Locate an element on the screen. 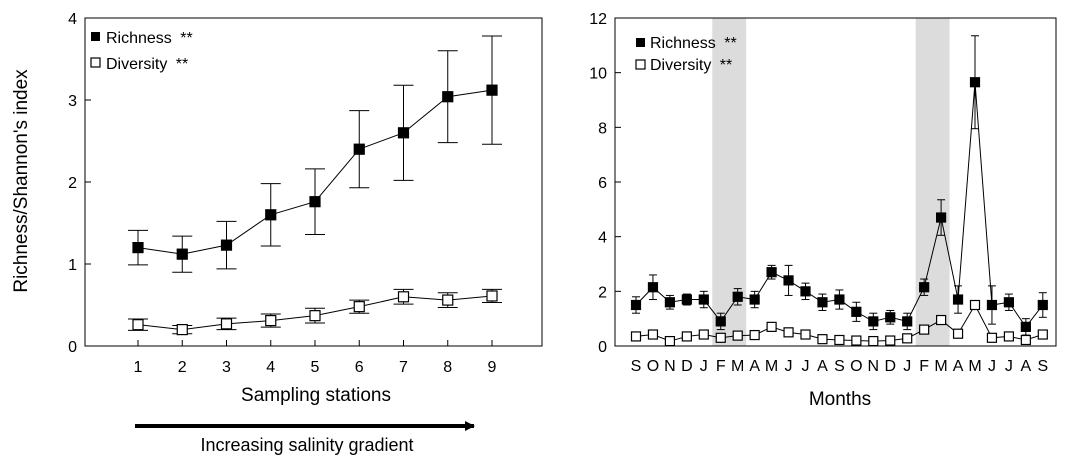  x-tick-label: N is located at coordinates (670, 366).